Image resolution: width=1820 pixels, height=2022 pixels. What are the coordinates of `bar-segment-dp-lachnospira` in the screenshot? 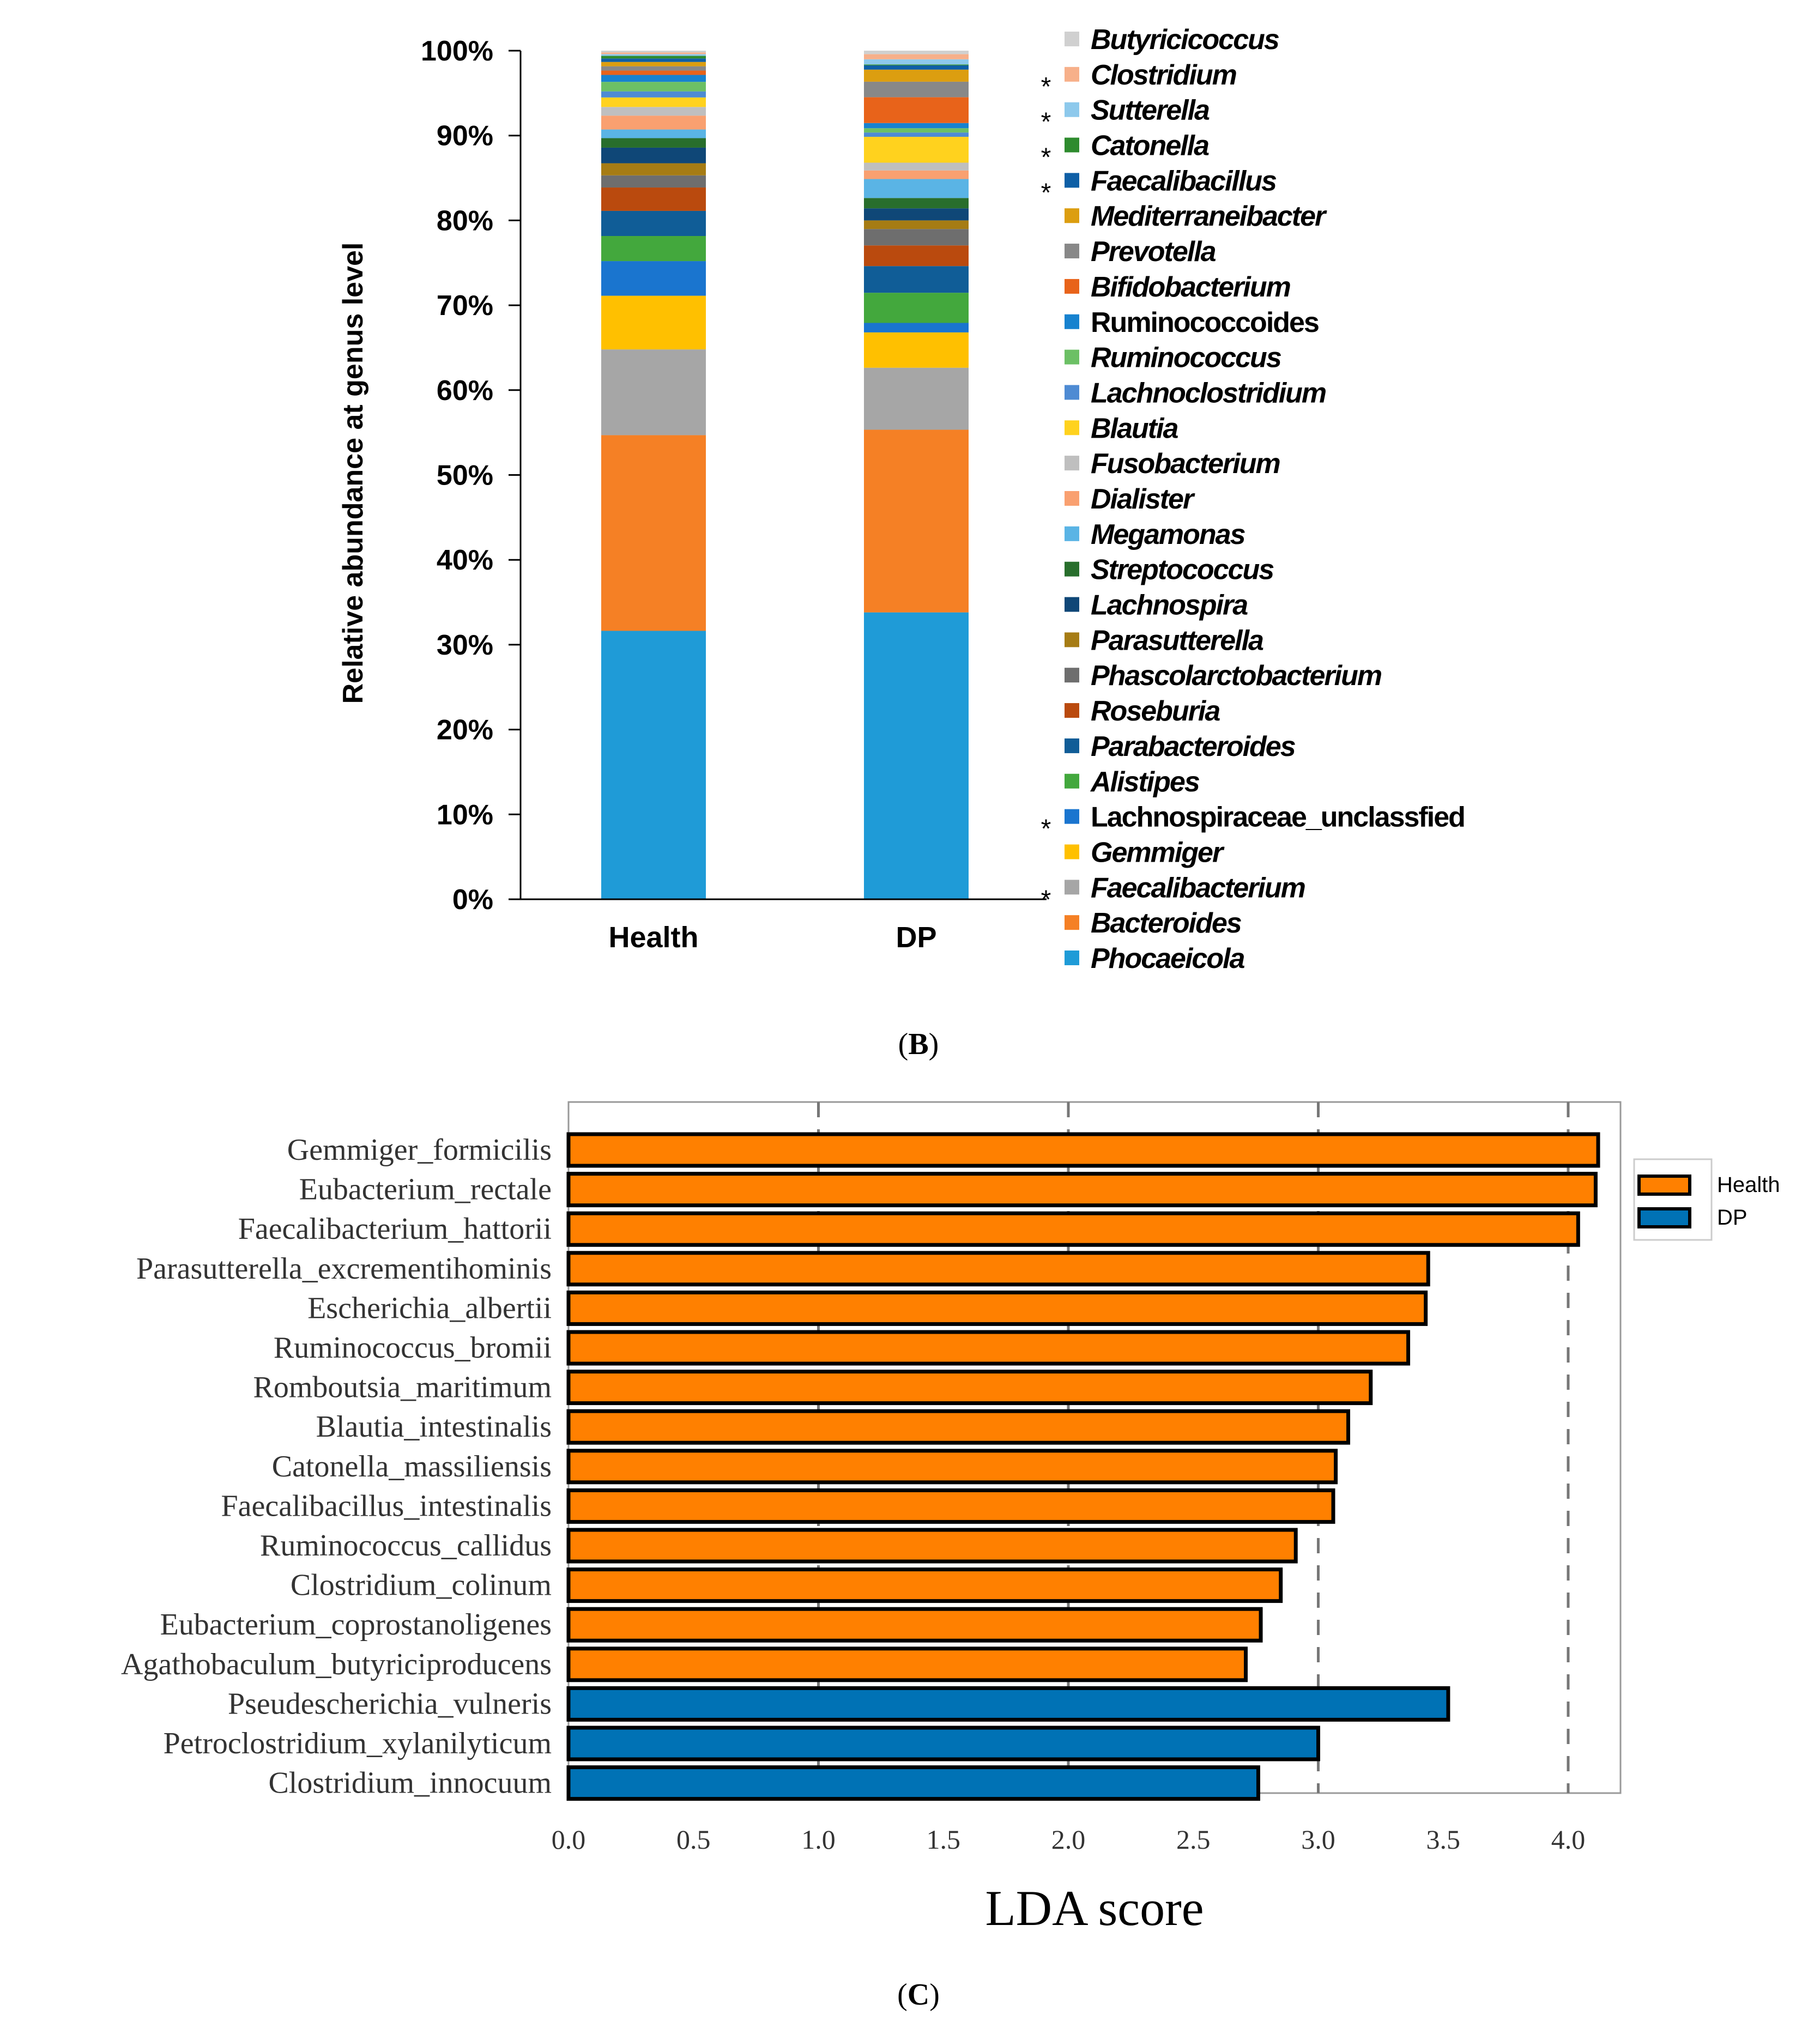 It's located at (916, 214).